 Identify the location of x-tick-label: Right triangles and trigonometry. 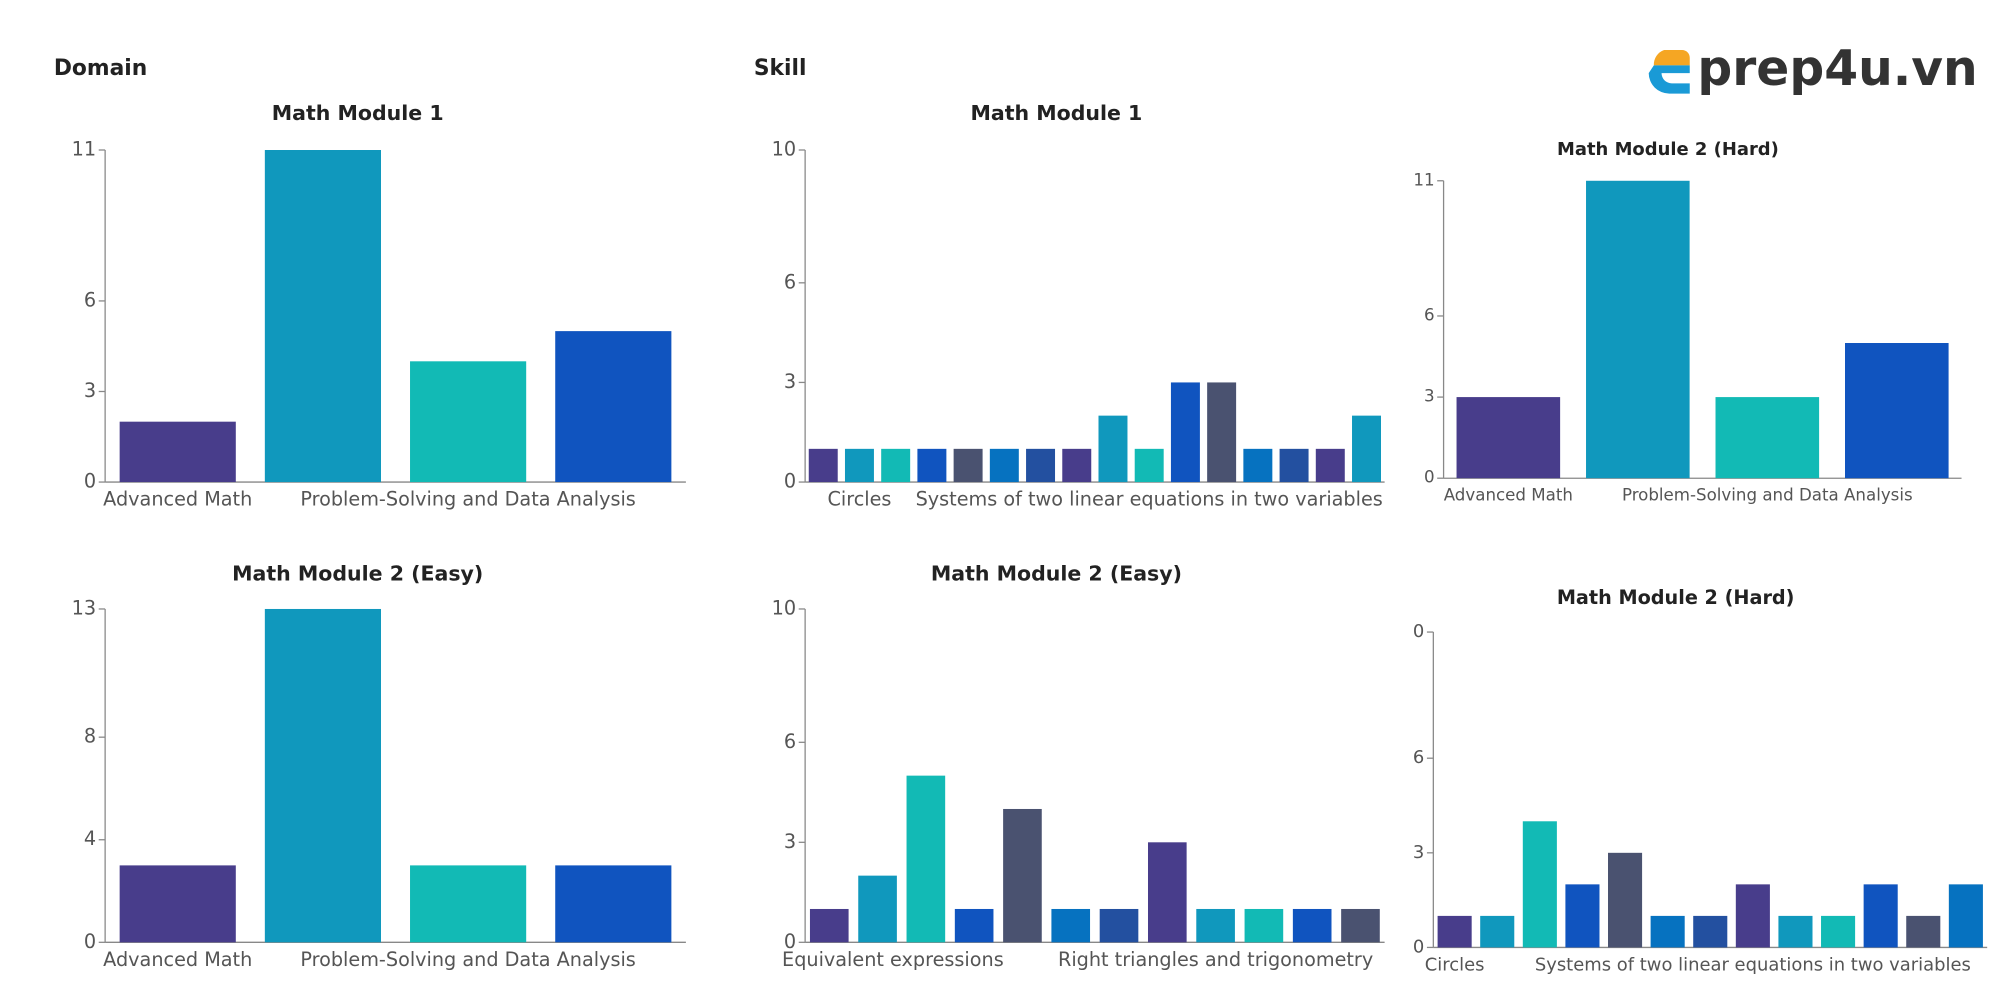
(1215, 959).